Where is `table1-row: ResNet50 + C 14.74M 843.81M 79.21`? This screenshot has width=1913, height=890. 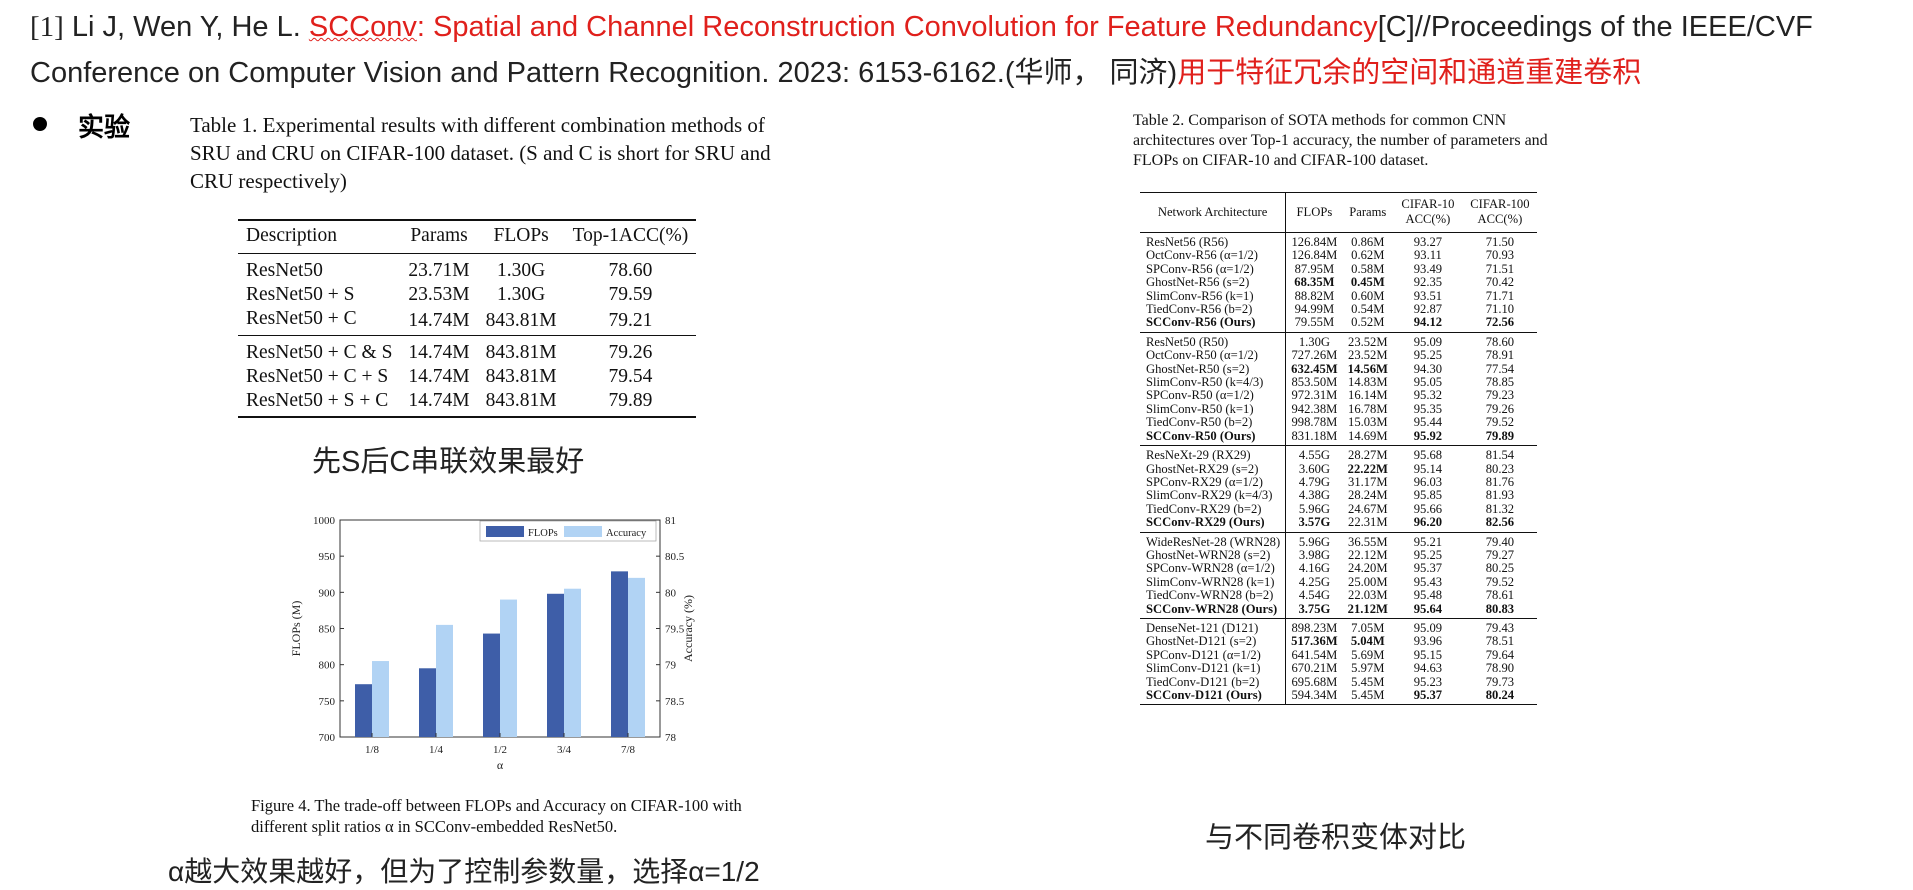
table1-row: ResNet50 + C 14.74M 843.81M 79.21 is located at coordinates (467, 321).